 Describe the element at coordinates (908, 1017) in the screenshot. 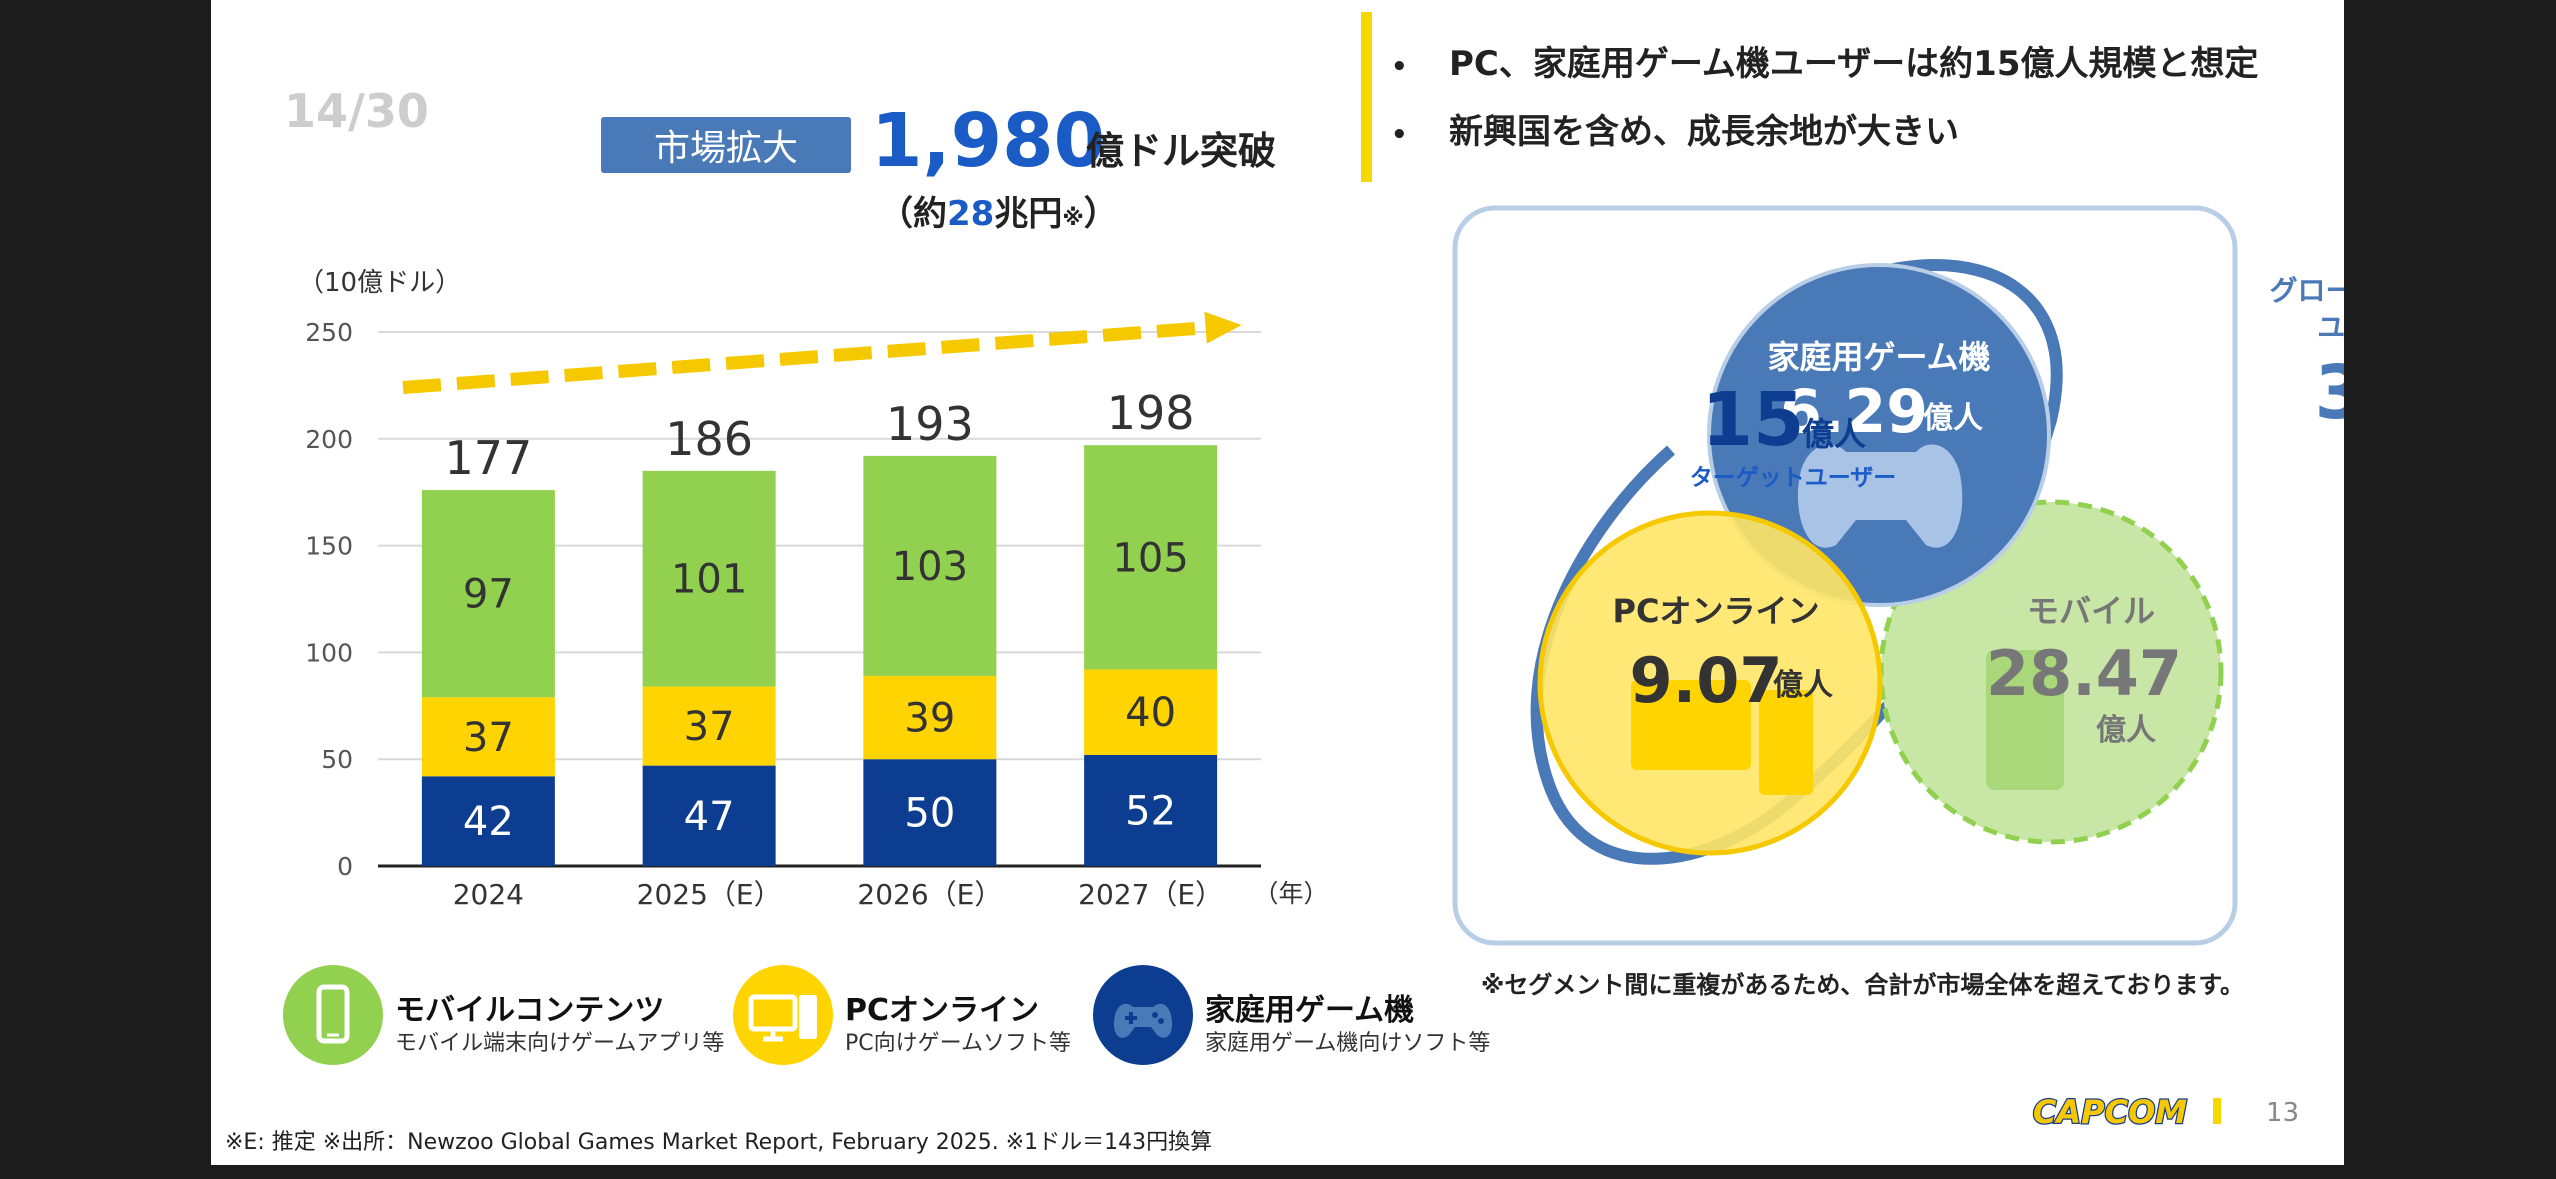

I see `legend-item-pc: PCオンライン PC向けゲームソフト等` at that location.